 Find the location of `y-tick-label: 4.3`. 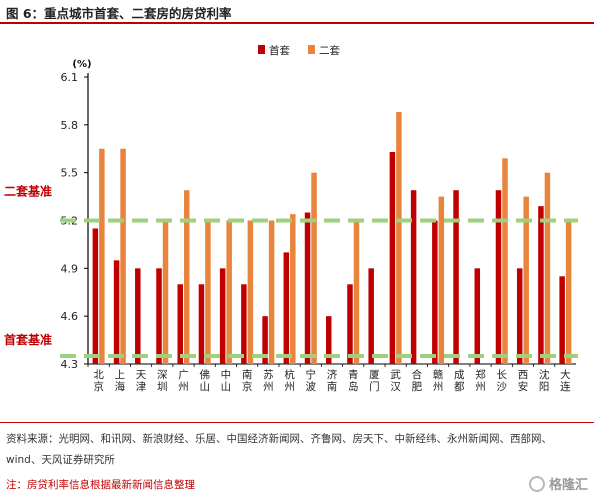

y-tick-label: 4.3 is located at coordinates (70, 364).